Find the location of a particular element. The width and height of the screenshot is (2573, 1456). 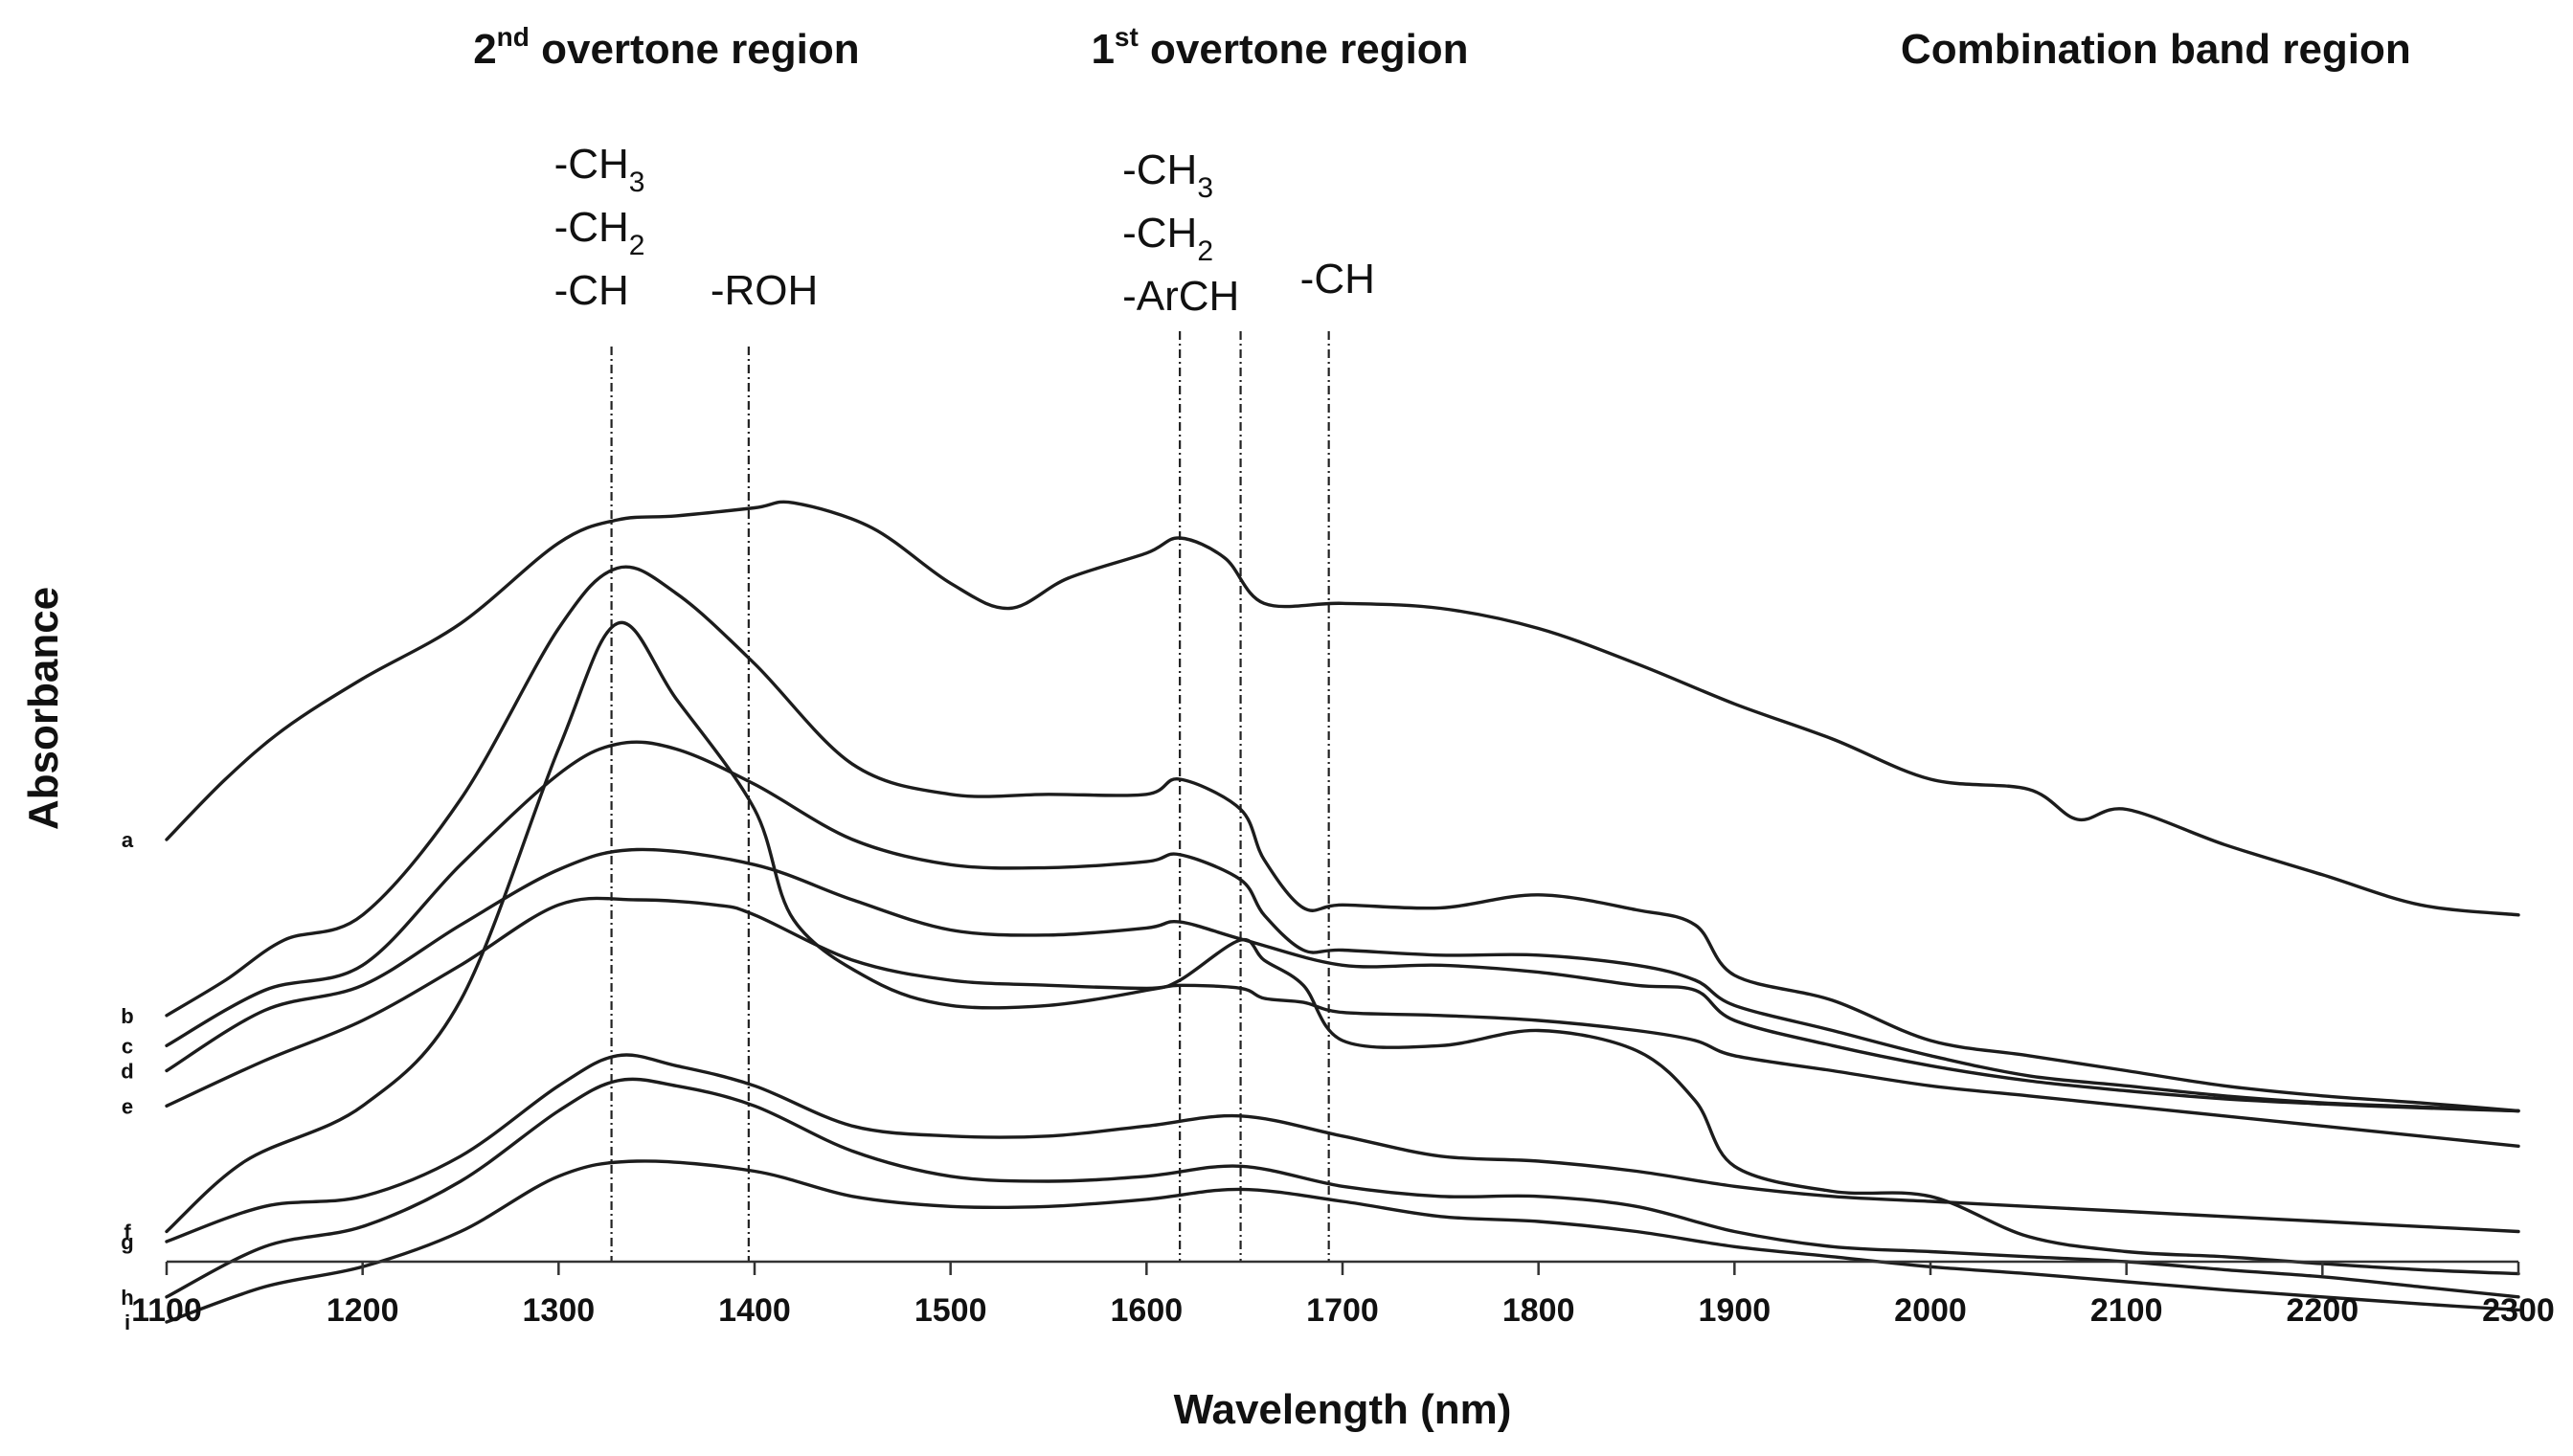

y-axis-title: Absorbance is located at coordinates (43, 709).